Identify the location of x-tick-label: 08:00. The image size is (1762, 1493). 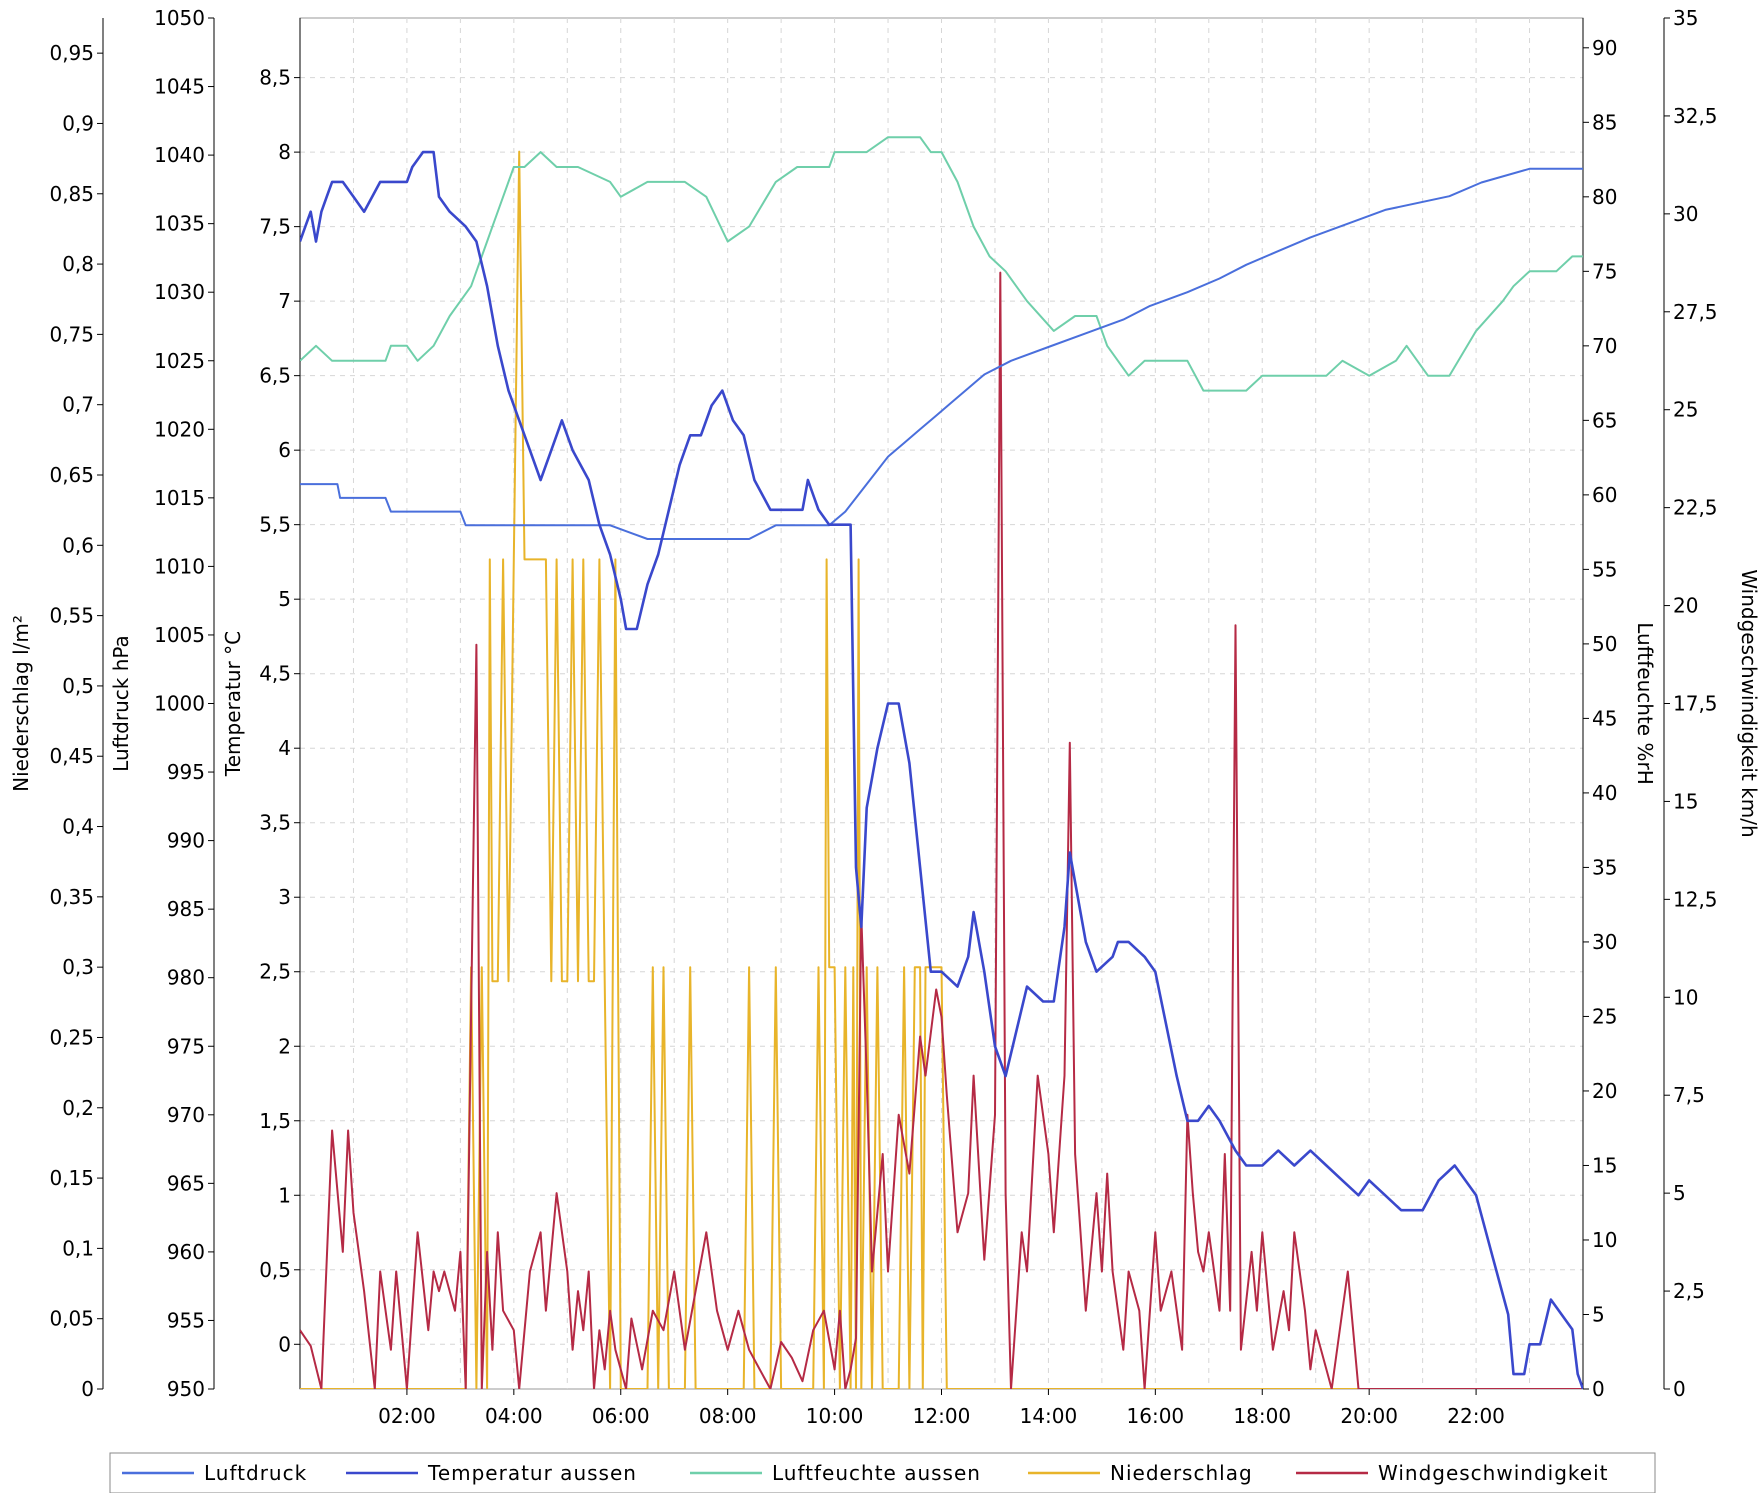
(728, 1416).